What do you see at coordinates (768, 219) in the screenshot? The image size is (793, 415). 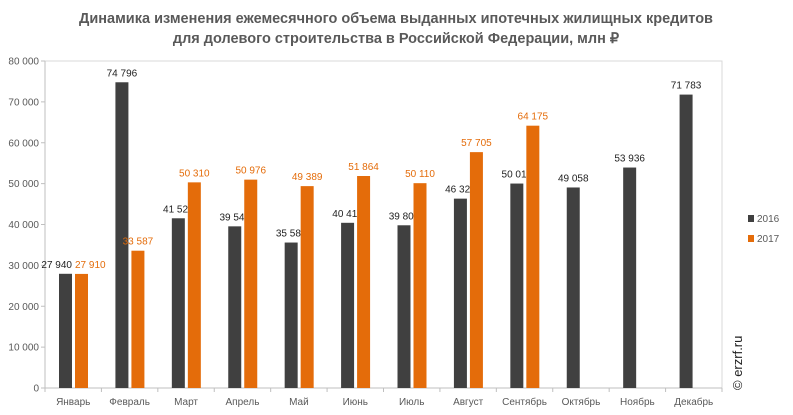 I see `legend-label: 2016` at bounding box center [768, 219].